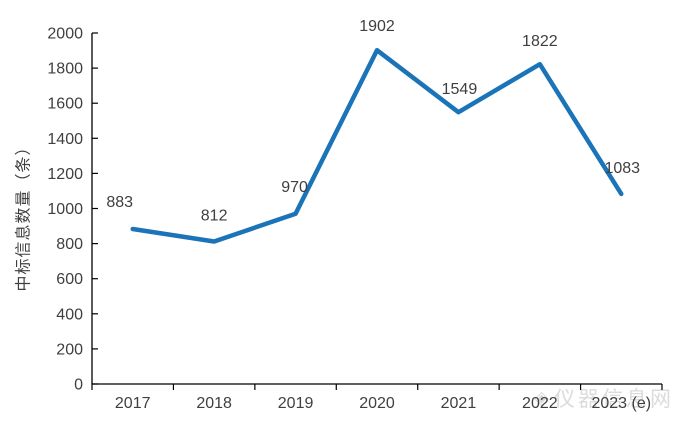  Describe the element at coordinates (65, 139) in the screenshot. I see `y-tick-label: 1400` at that location.